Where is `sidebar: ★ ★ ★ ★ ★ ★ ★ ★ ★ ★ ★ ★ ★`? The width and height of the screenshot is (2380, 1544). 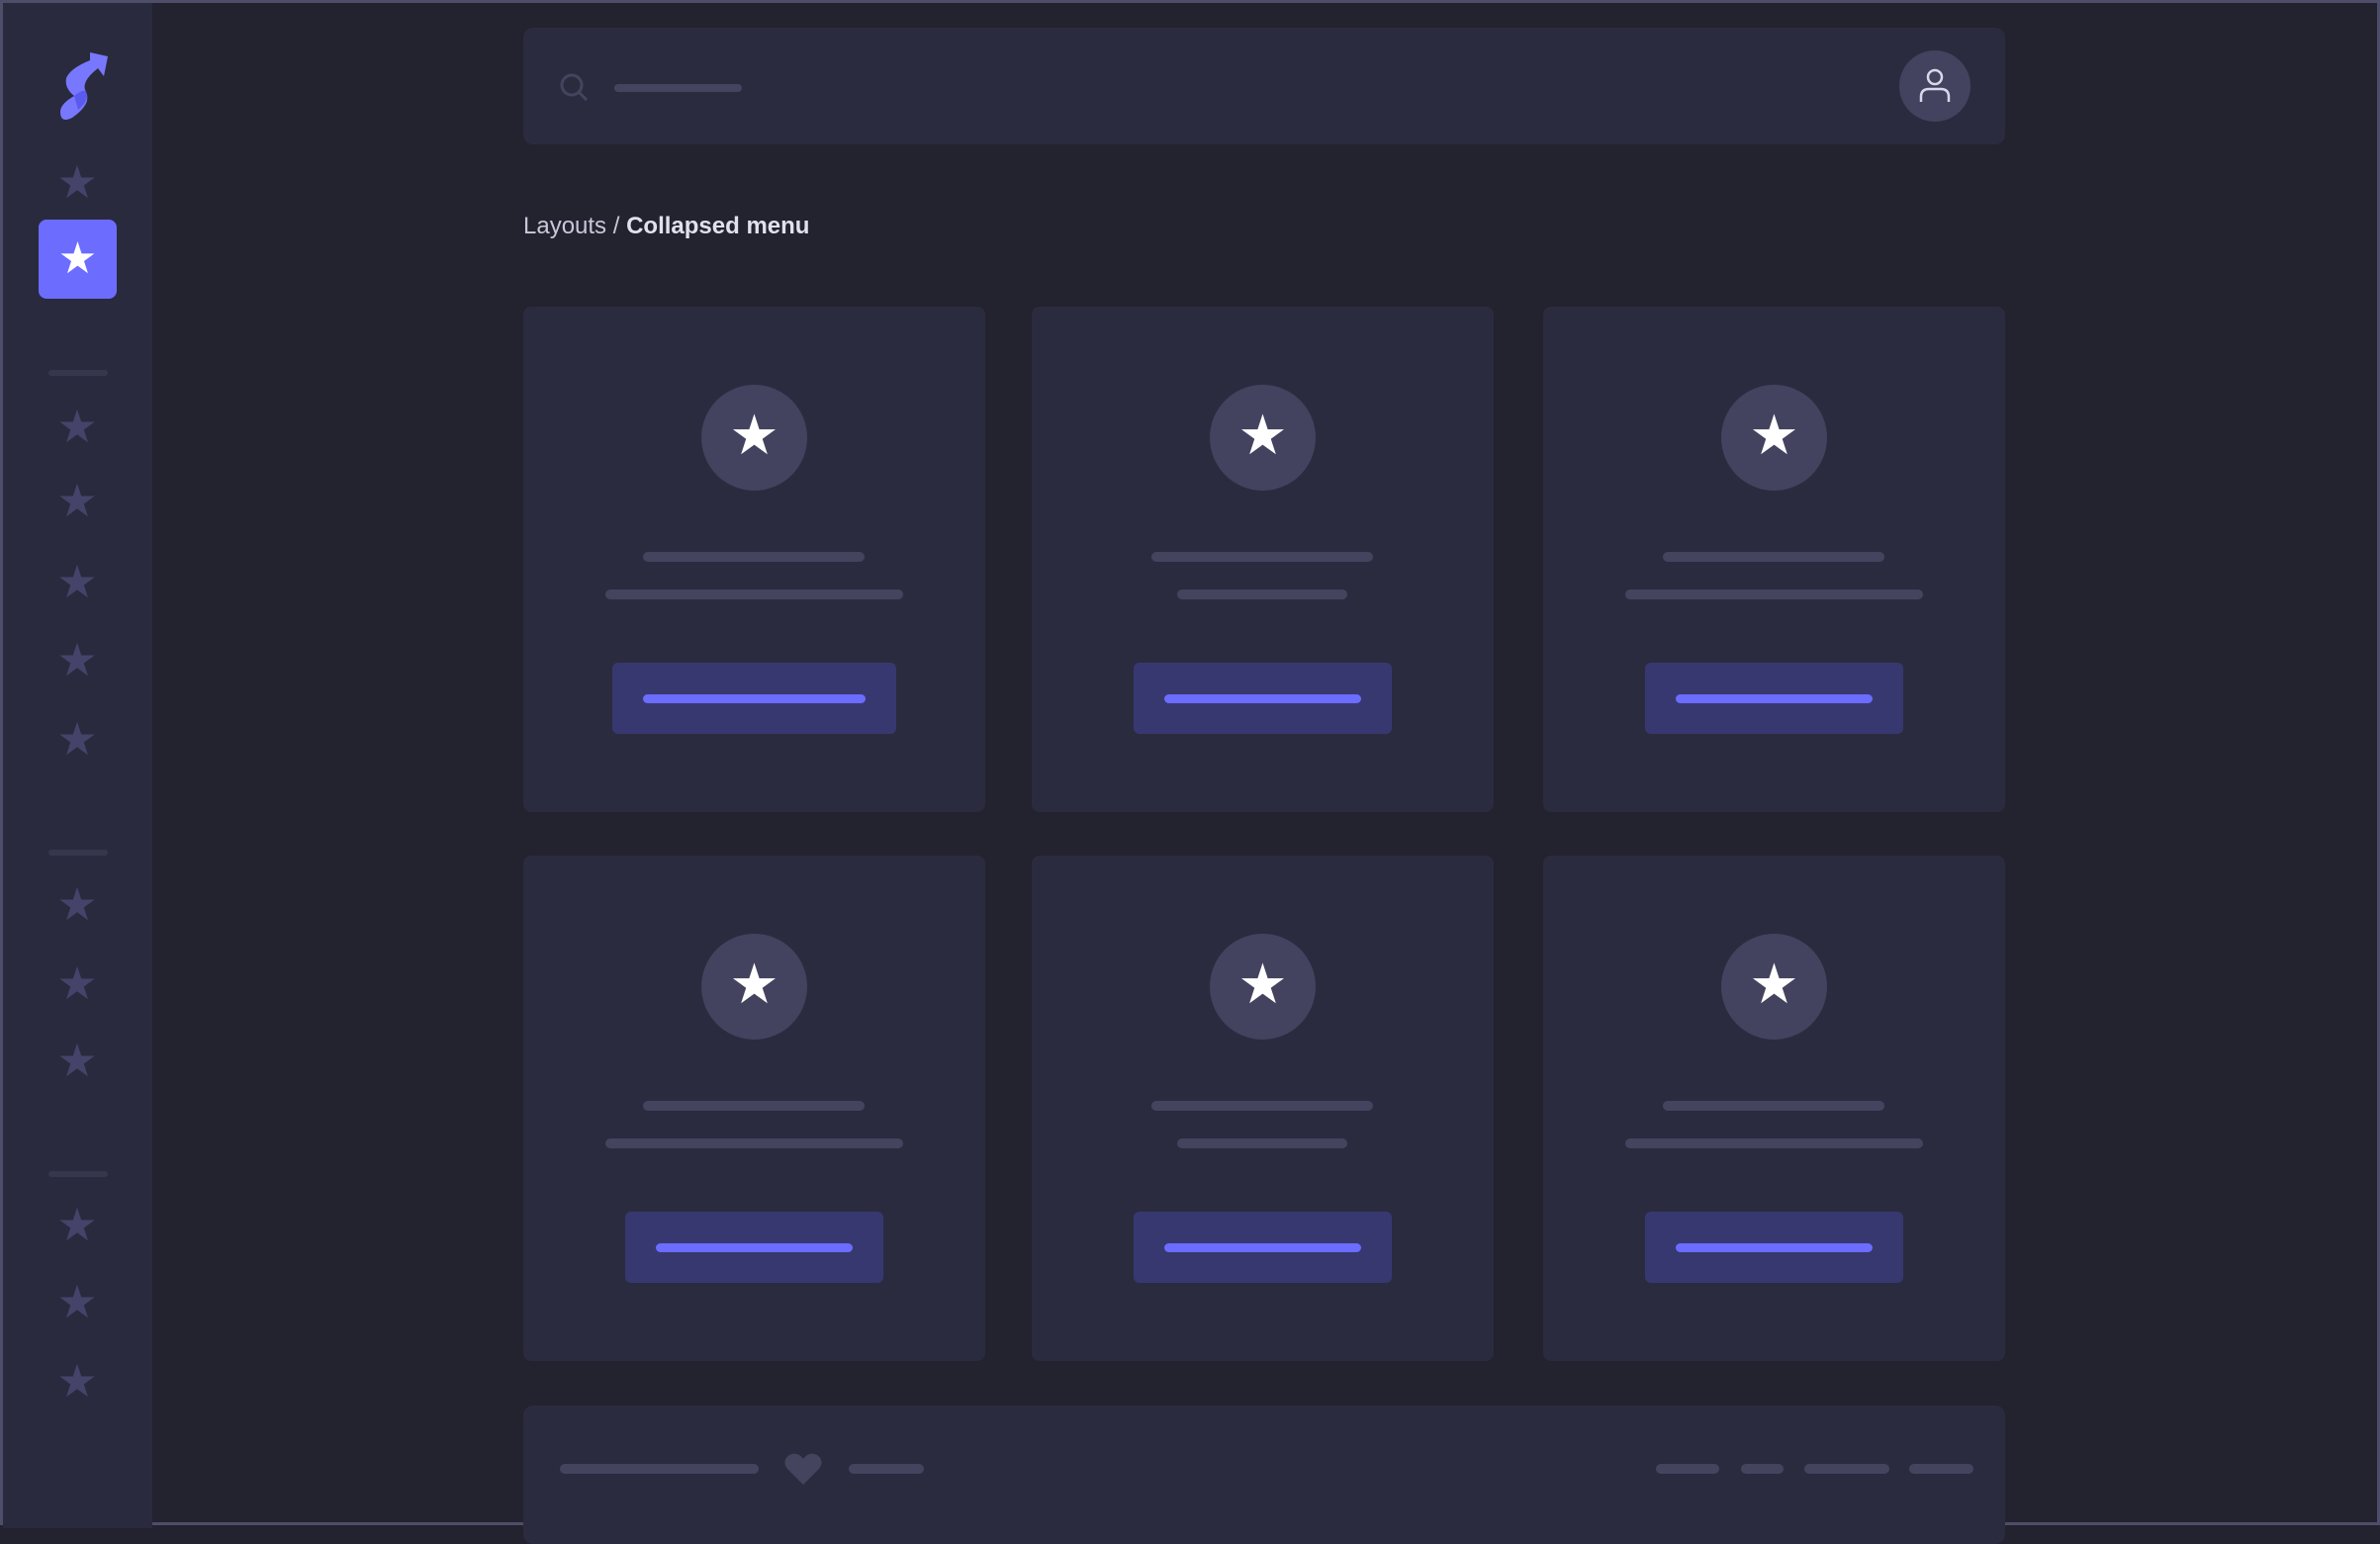 sidebar: ★ ★ ★ ★ ★ ★ ★ ★ ★ ★ ★ ★ ★ is located at coordinates (77, 765).